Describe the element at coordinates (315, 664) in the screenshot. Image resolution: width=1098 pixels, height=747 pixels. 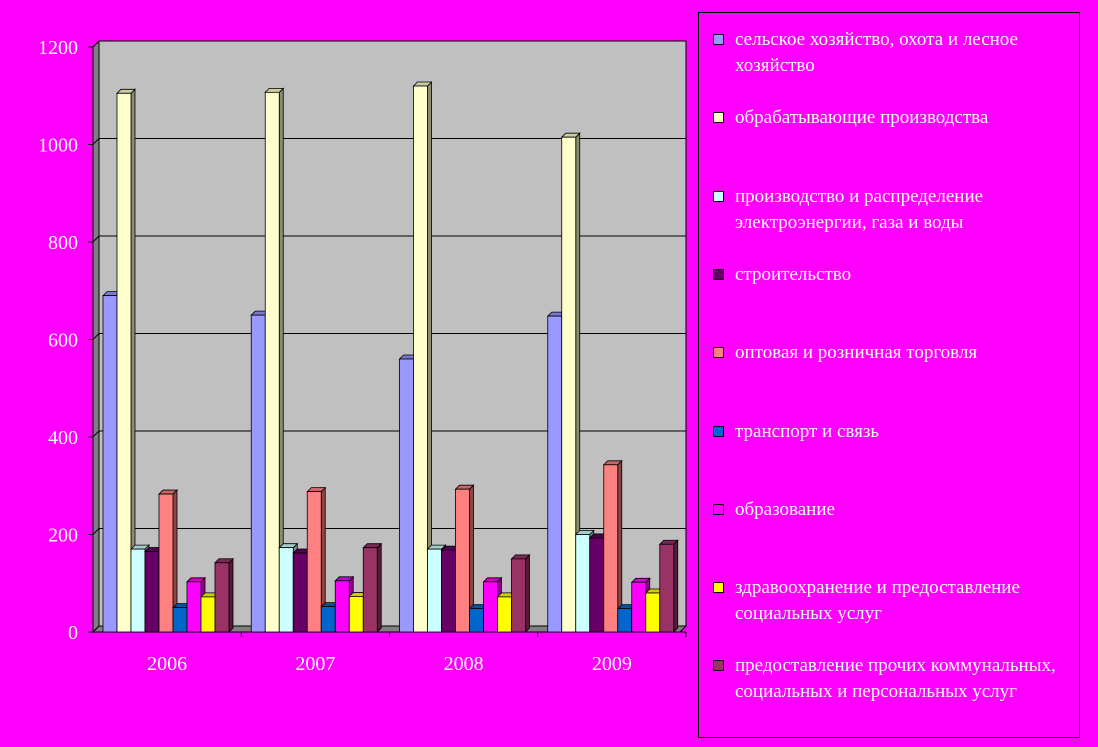
I see `x-category-label: 2007` at that location.